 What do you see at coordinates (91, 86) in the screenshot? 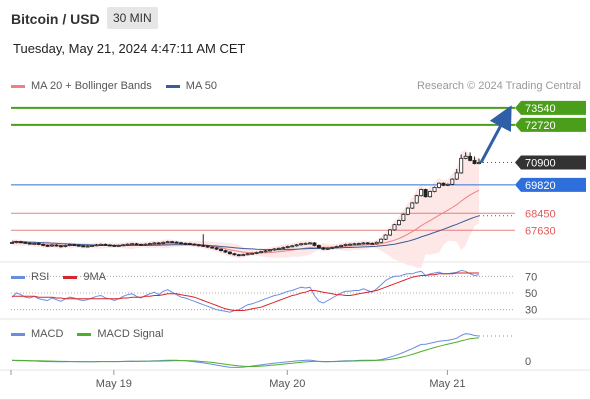
I see `legend-label: MA 20 + Bollinger Bands` at bounding box center [91, 86].